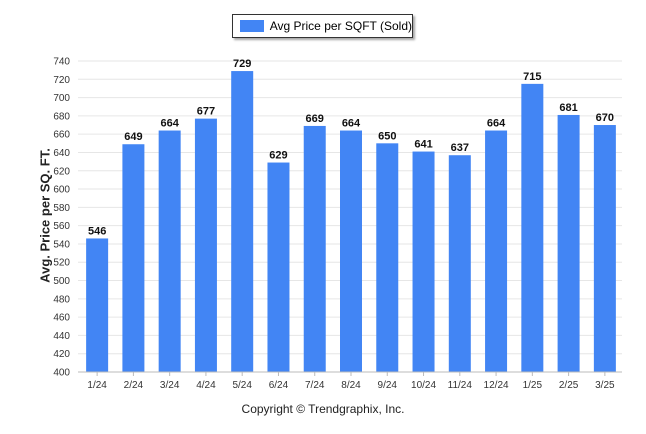  I want to click on data-label: 641, so click(423, 145).